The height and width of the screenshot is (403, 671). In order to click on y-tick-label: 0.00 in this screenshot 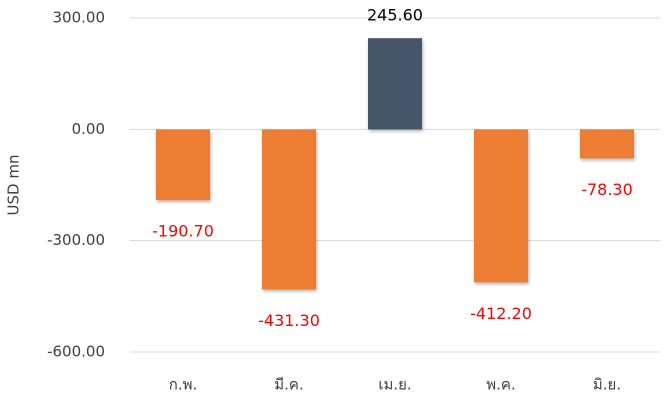, I will do `click(88, 129)`.